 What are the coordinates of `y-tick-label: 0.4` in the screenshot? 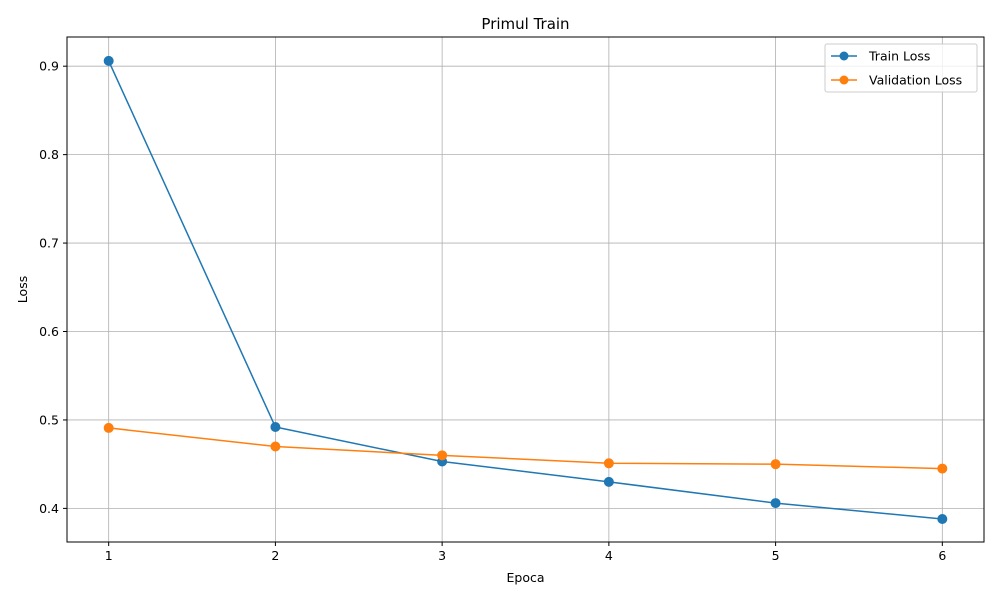 It's located at (49, 508).